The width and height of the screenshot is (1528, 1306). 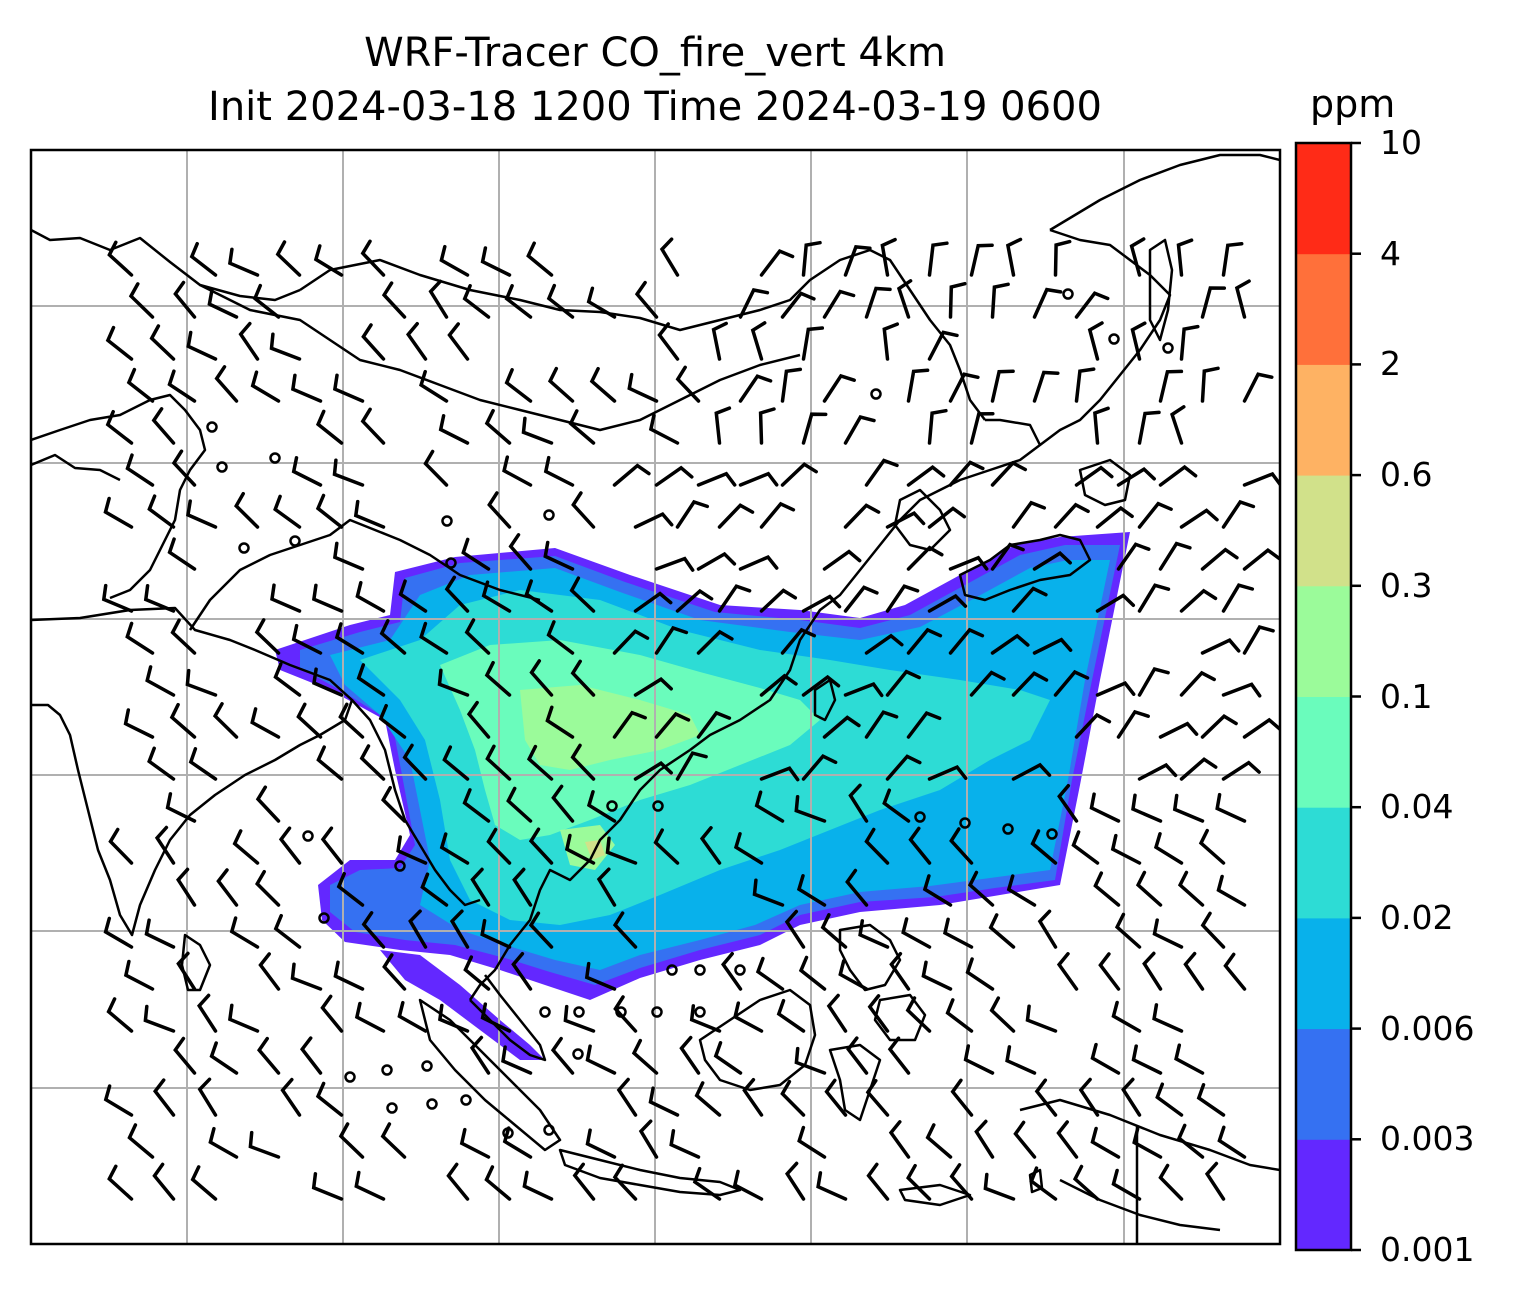 What do you see at coordinates (642, 334) in the screenshot?
I see `border-russia-china` at bounding box center [642, 334].